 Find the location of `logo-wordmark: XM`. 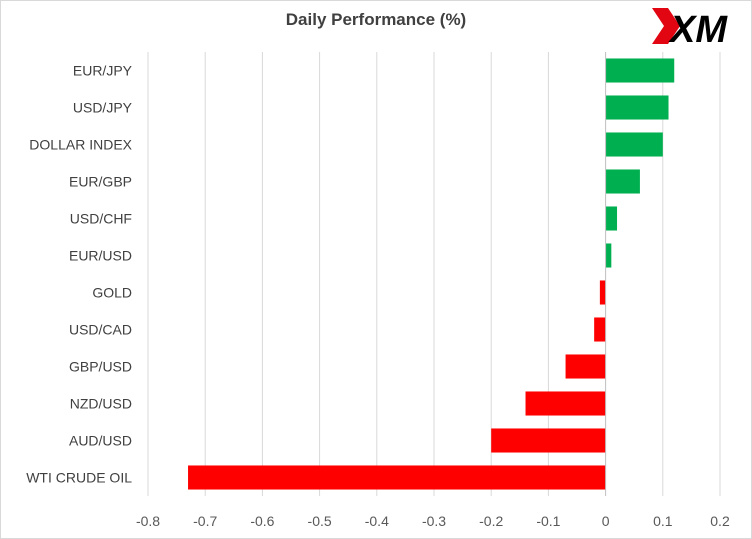

logo-wordmark: XM is located at coordinates (698, 29).